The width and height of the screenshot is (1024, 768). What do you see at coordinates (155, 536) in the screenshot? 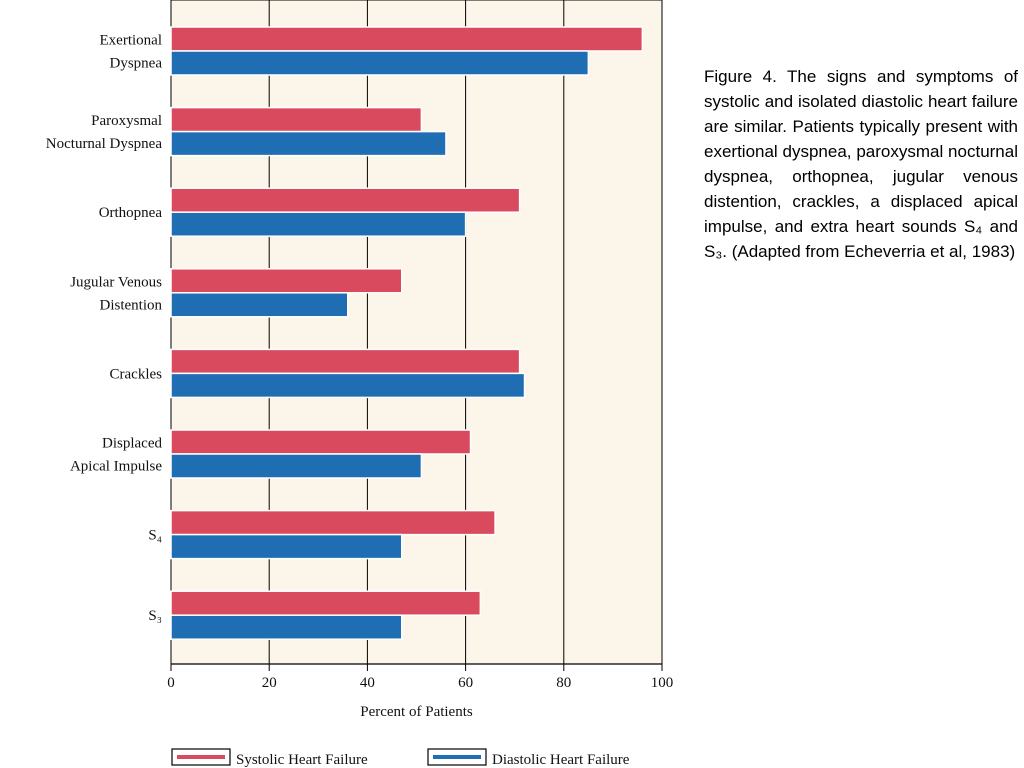
I see `category-label: S₄` at bounding box center [155, 536].